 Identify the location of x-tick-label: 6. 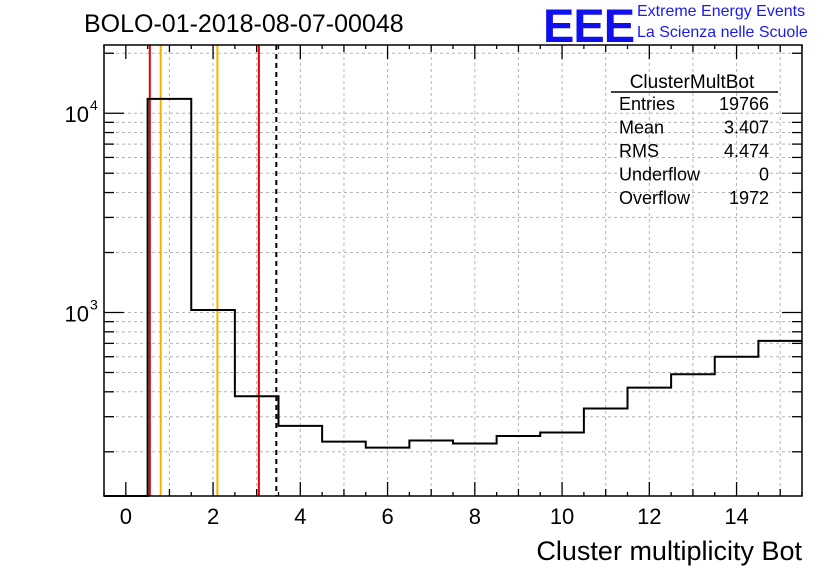
(387, 516).